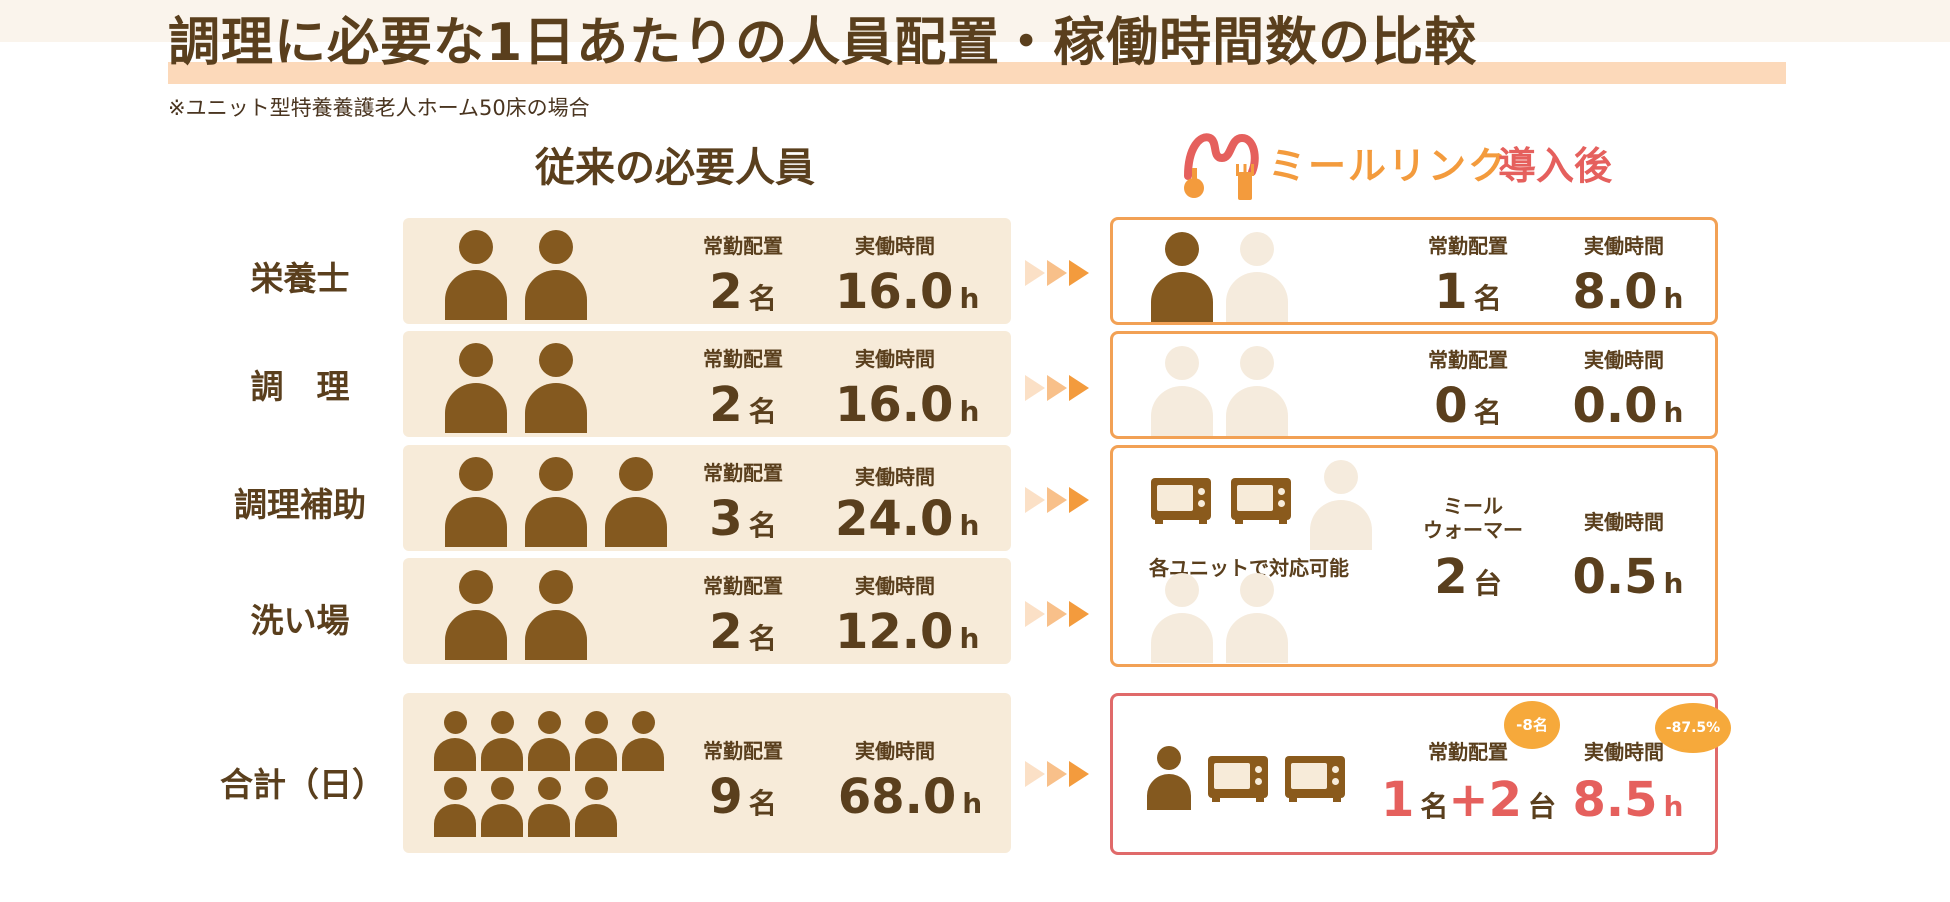  What do you see at coordinates (300, 278) in the screenshot?
I see `row-label-nutritionist: 栄養士` at bounding box center [300, 278].